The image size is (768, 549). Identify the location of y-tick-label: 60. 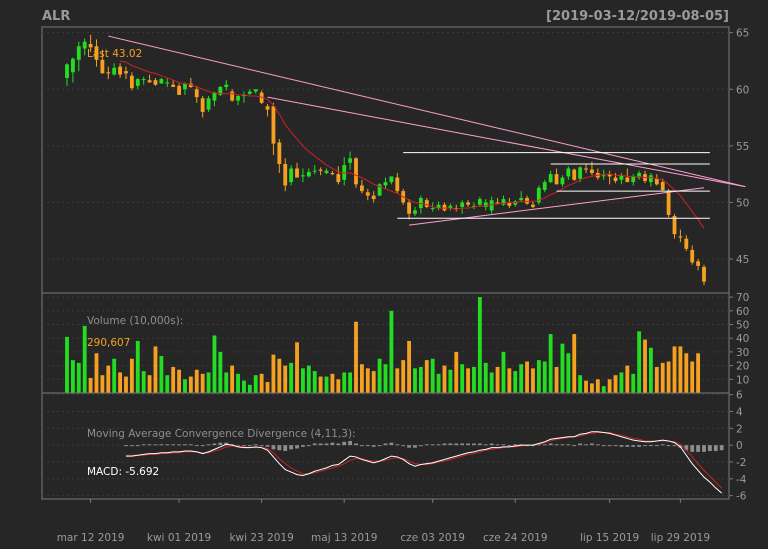
(742, 90).